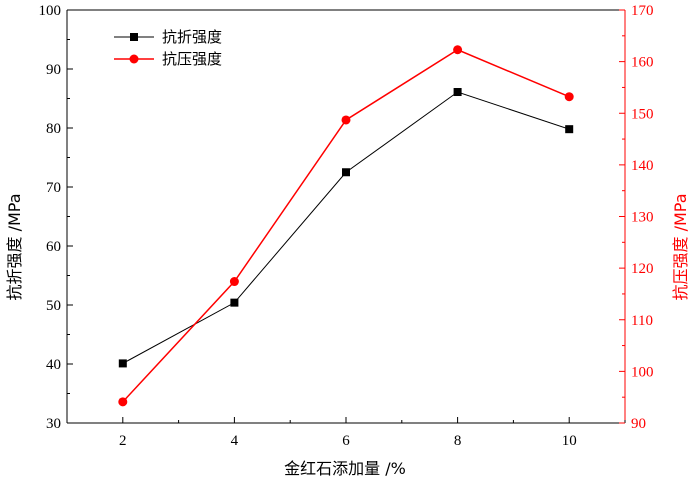 The image size is (700, 482). Describe the element at coordinates (134, 59) in the screenshot. I see `legend-marker-circle` at that location.